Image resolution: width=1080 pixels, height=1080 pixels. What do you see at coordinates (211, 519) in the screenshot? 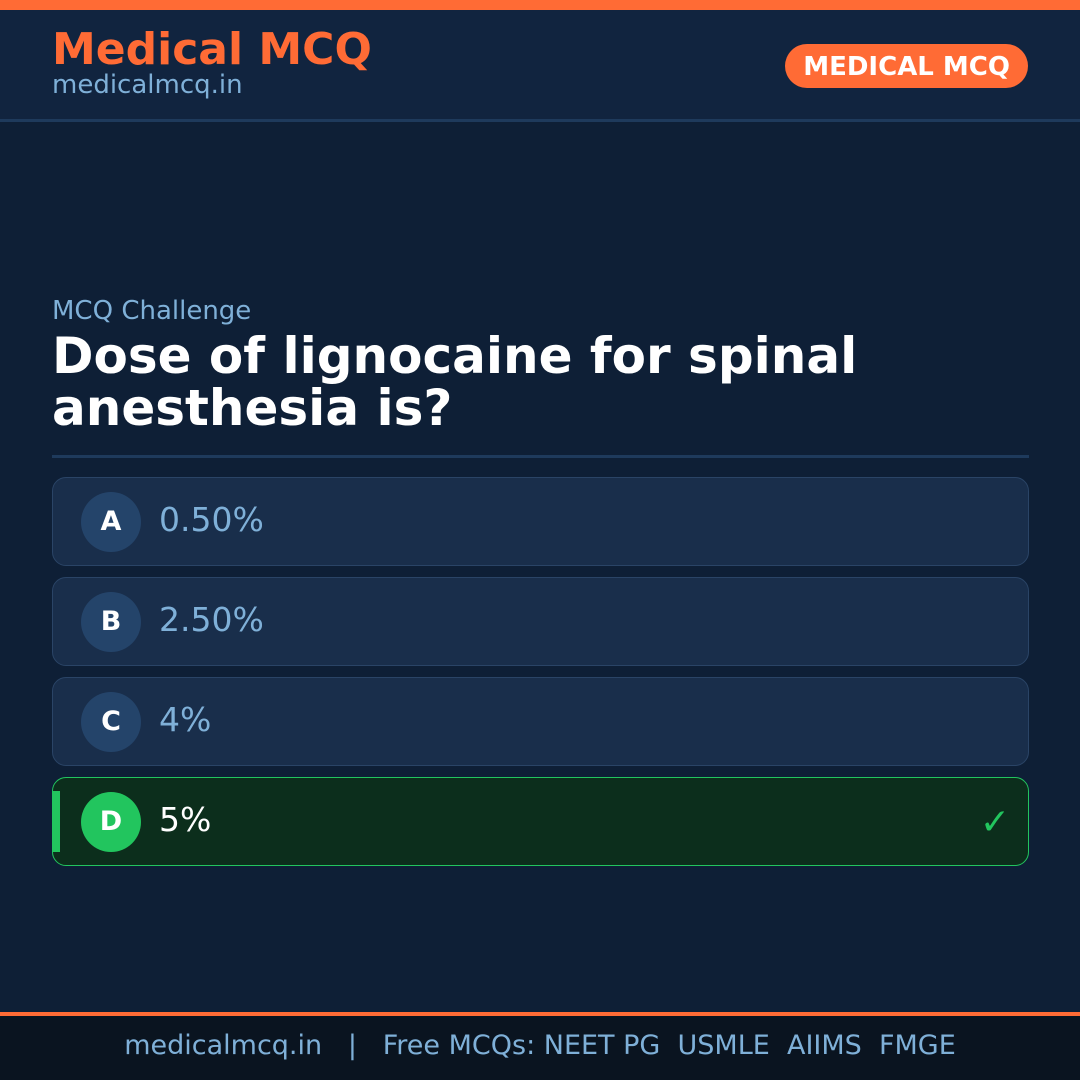
I see `option-text: 0.50%` at bounding box center [211, 519].